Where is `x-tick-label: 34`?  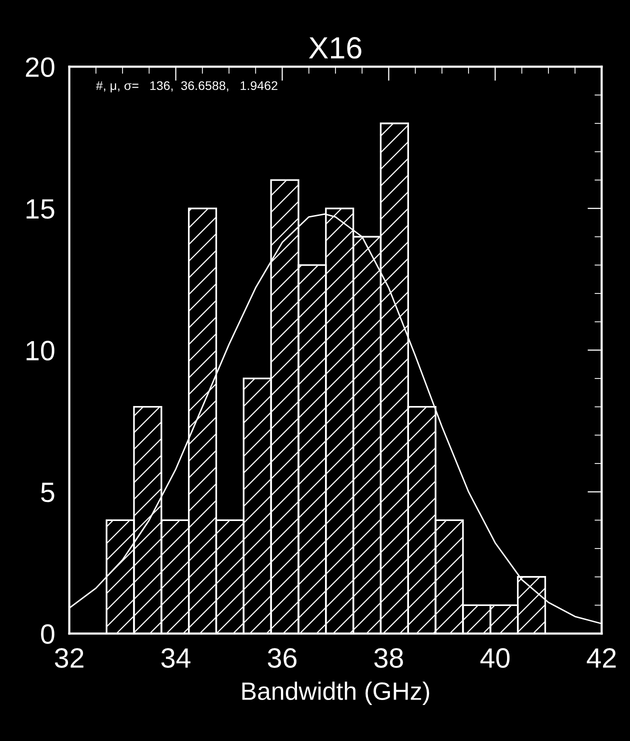
x-tick-label: 34 is located at coordinates (175, 658).